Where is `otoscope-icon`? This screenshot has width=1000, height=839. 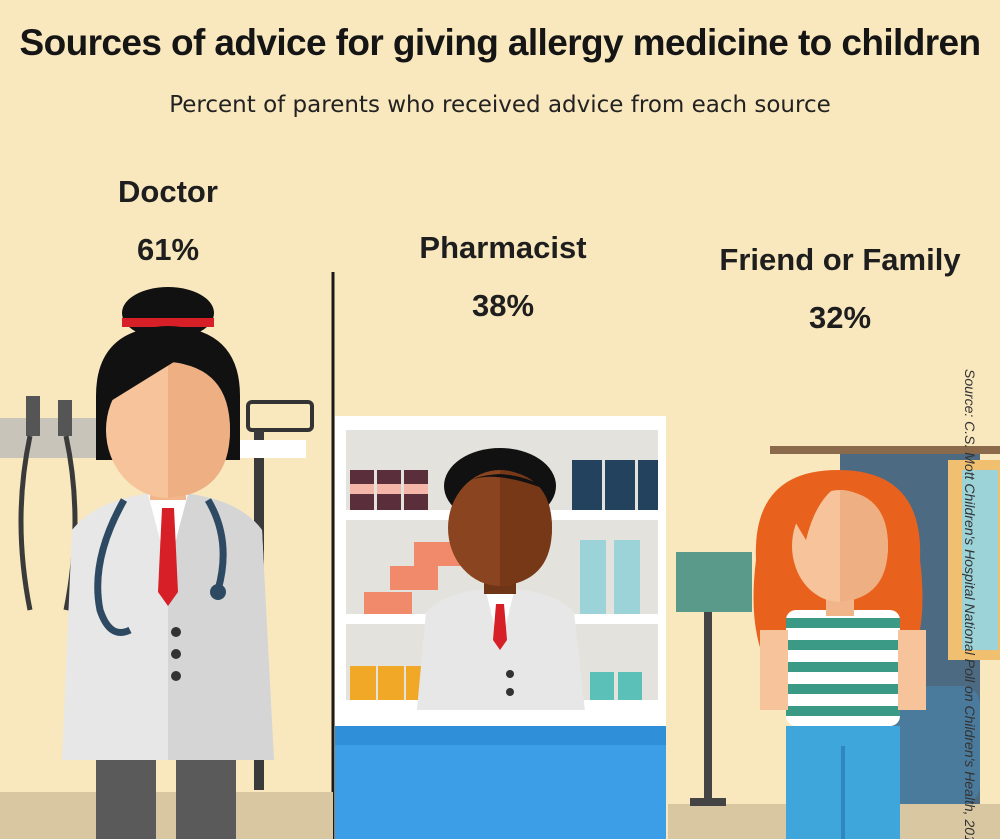
otoscope-icon is located at coordinates (33, 416).